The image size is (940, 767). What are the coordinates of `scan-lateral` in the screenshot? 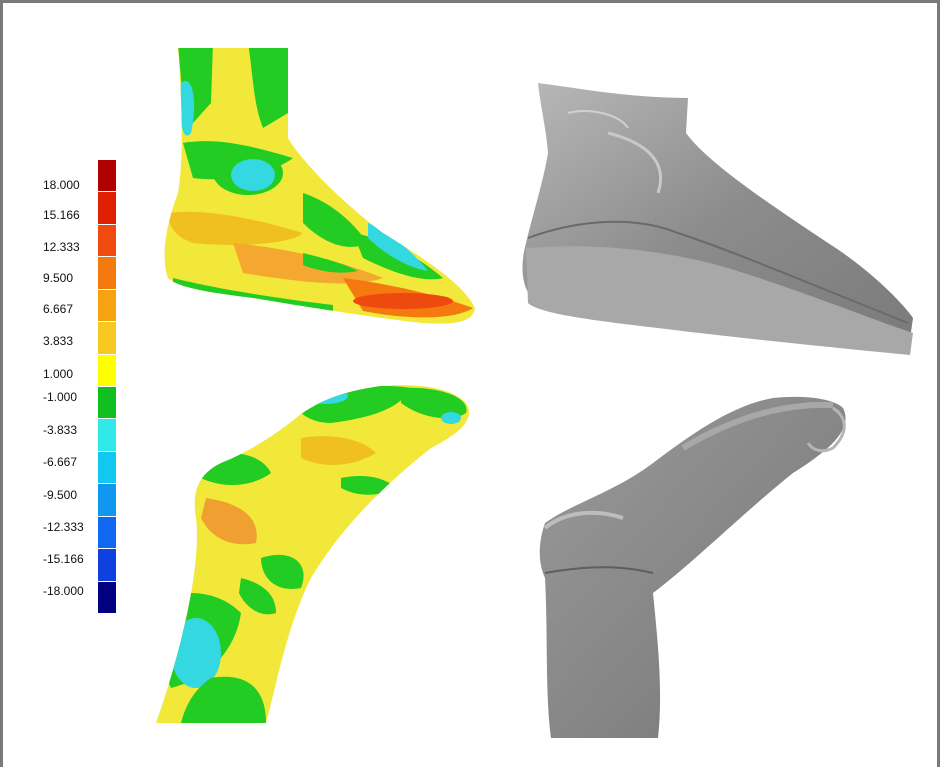 It's located at (717, 219).